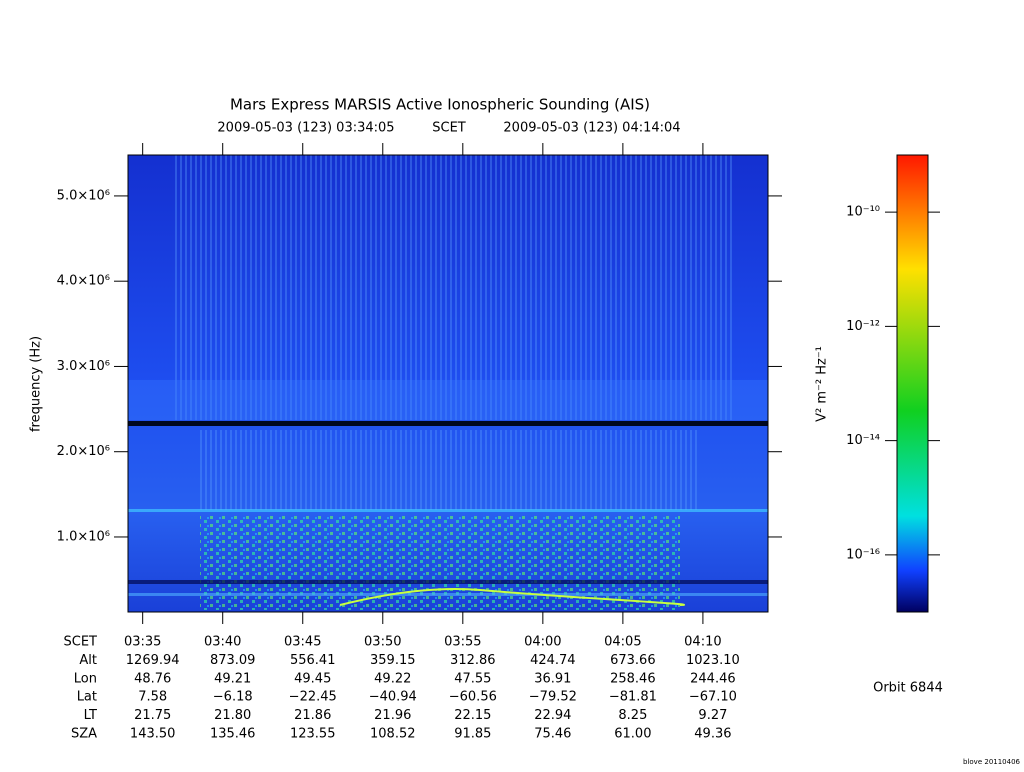  Describe the element at coordinates (712, 734) in the screenshot. I see `table-cell: 49.36` at that location.